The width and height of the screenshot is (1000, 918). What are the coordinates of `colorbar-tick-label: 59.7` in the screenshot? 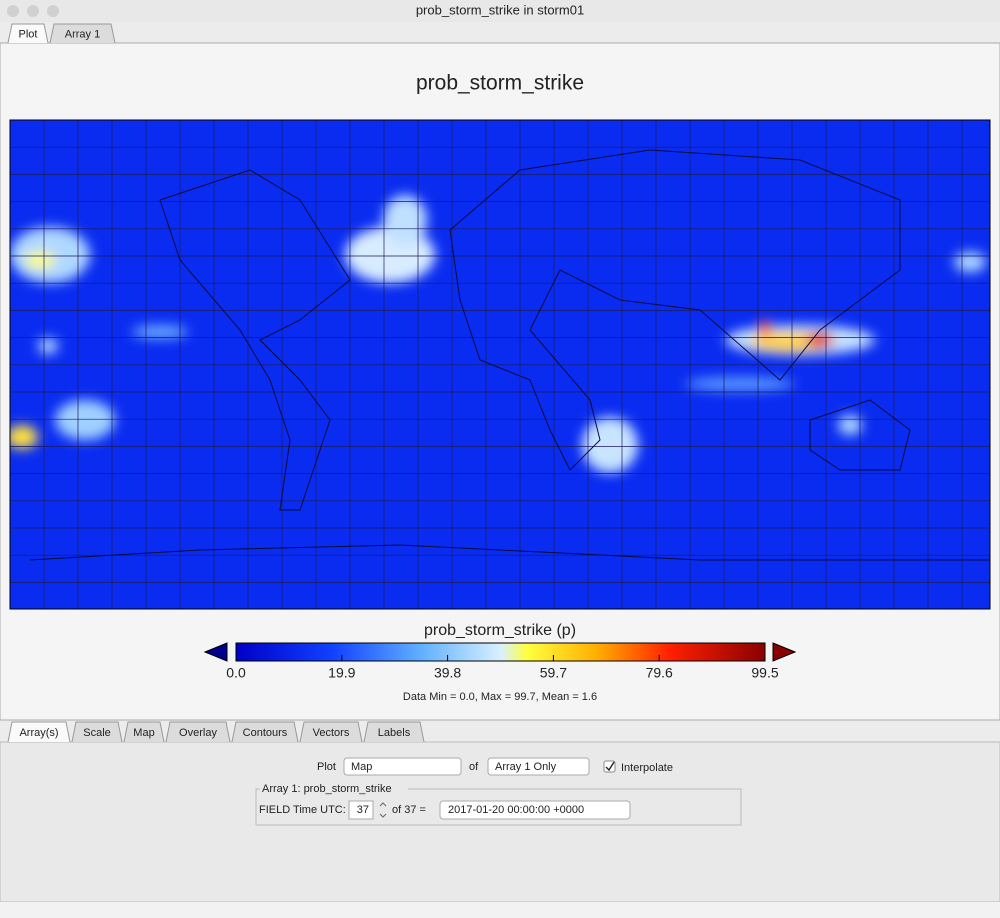 It's located at (553, 673).